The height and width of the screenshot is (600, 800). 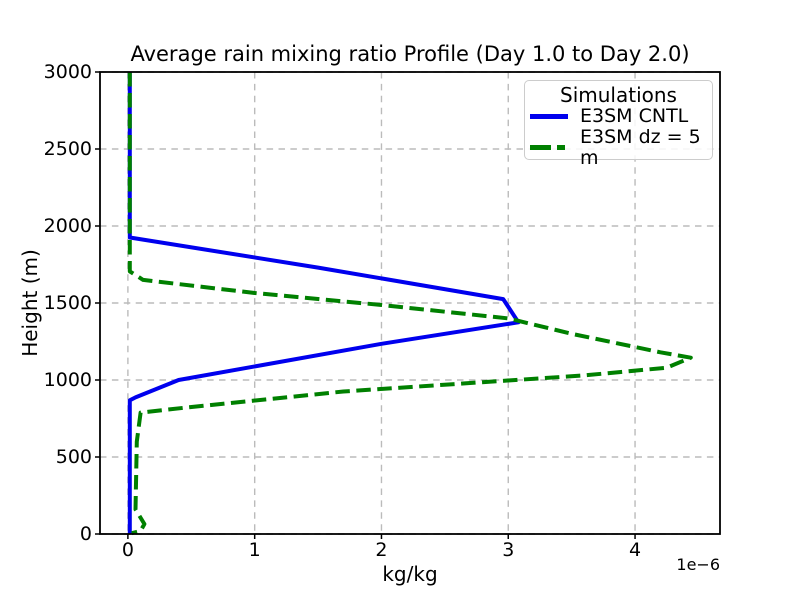 I want to click on legend-label-dz5m: E3SM dz = 5 m, so click(x=640, y=147).